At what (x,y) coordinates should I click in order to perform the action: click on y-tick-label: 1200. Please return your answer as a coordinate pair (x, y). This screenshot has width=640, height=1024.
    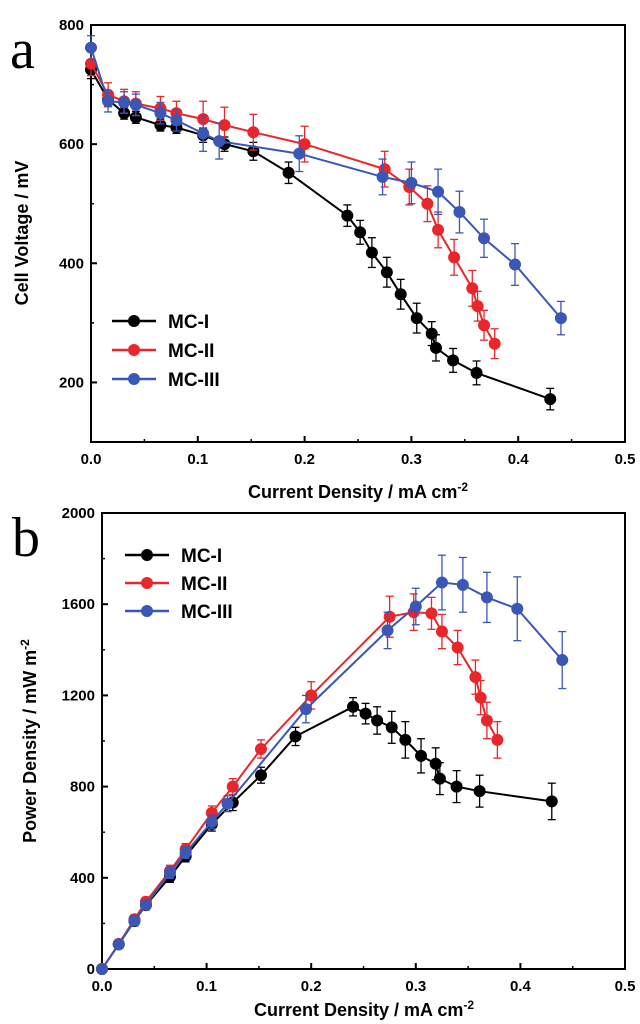
    Looking at the image, I should click on (78, 695).